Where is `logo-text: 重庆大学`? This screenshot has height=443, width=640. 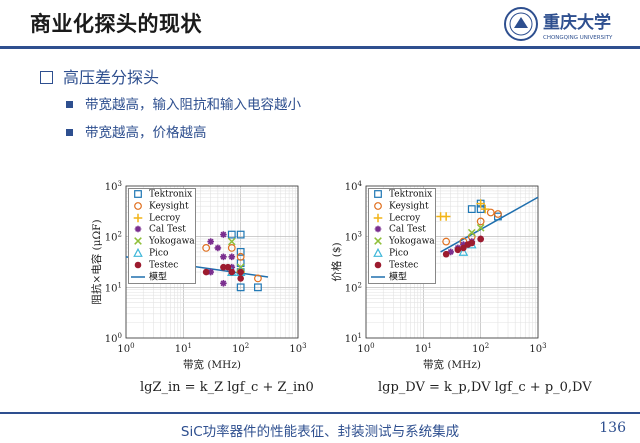
logo-text: 重庆大学 is located at coordinates (577, 22).